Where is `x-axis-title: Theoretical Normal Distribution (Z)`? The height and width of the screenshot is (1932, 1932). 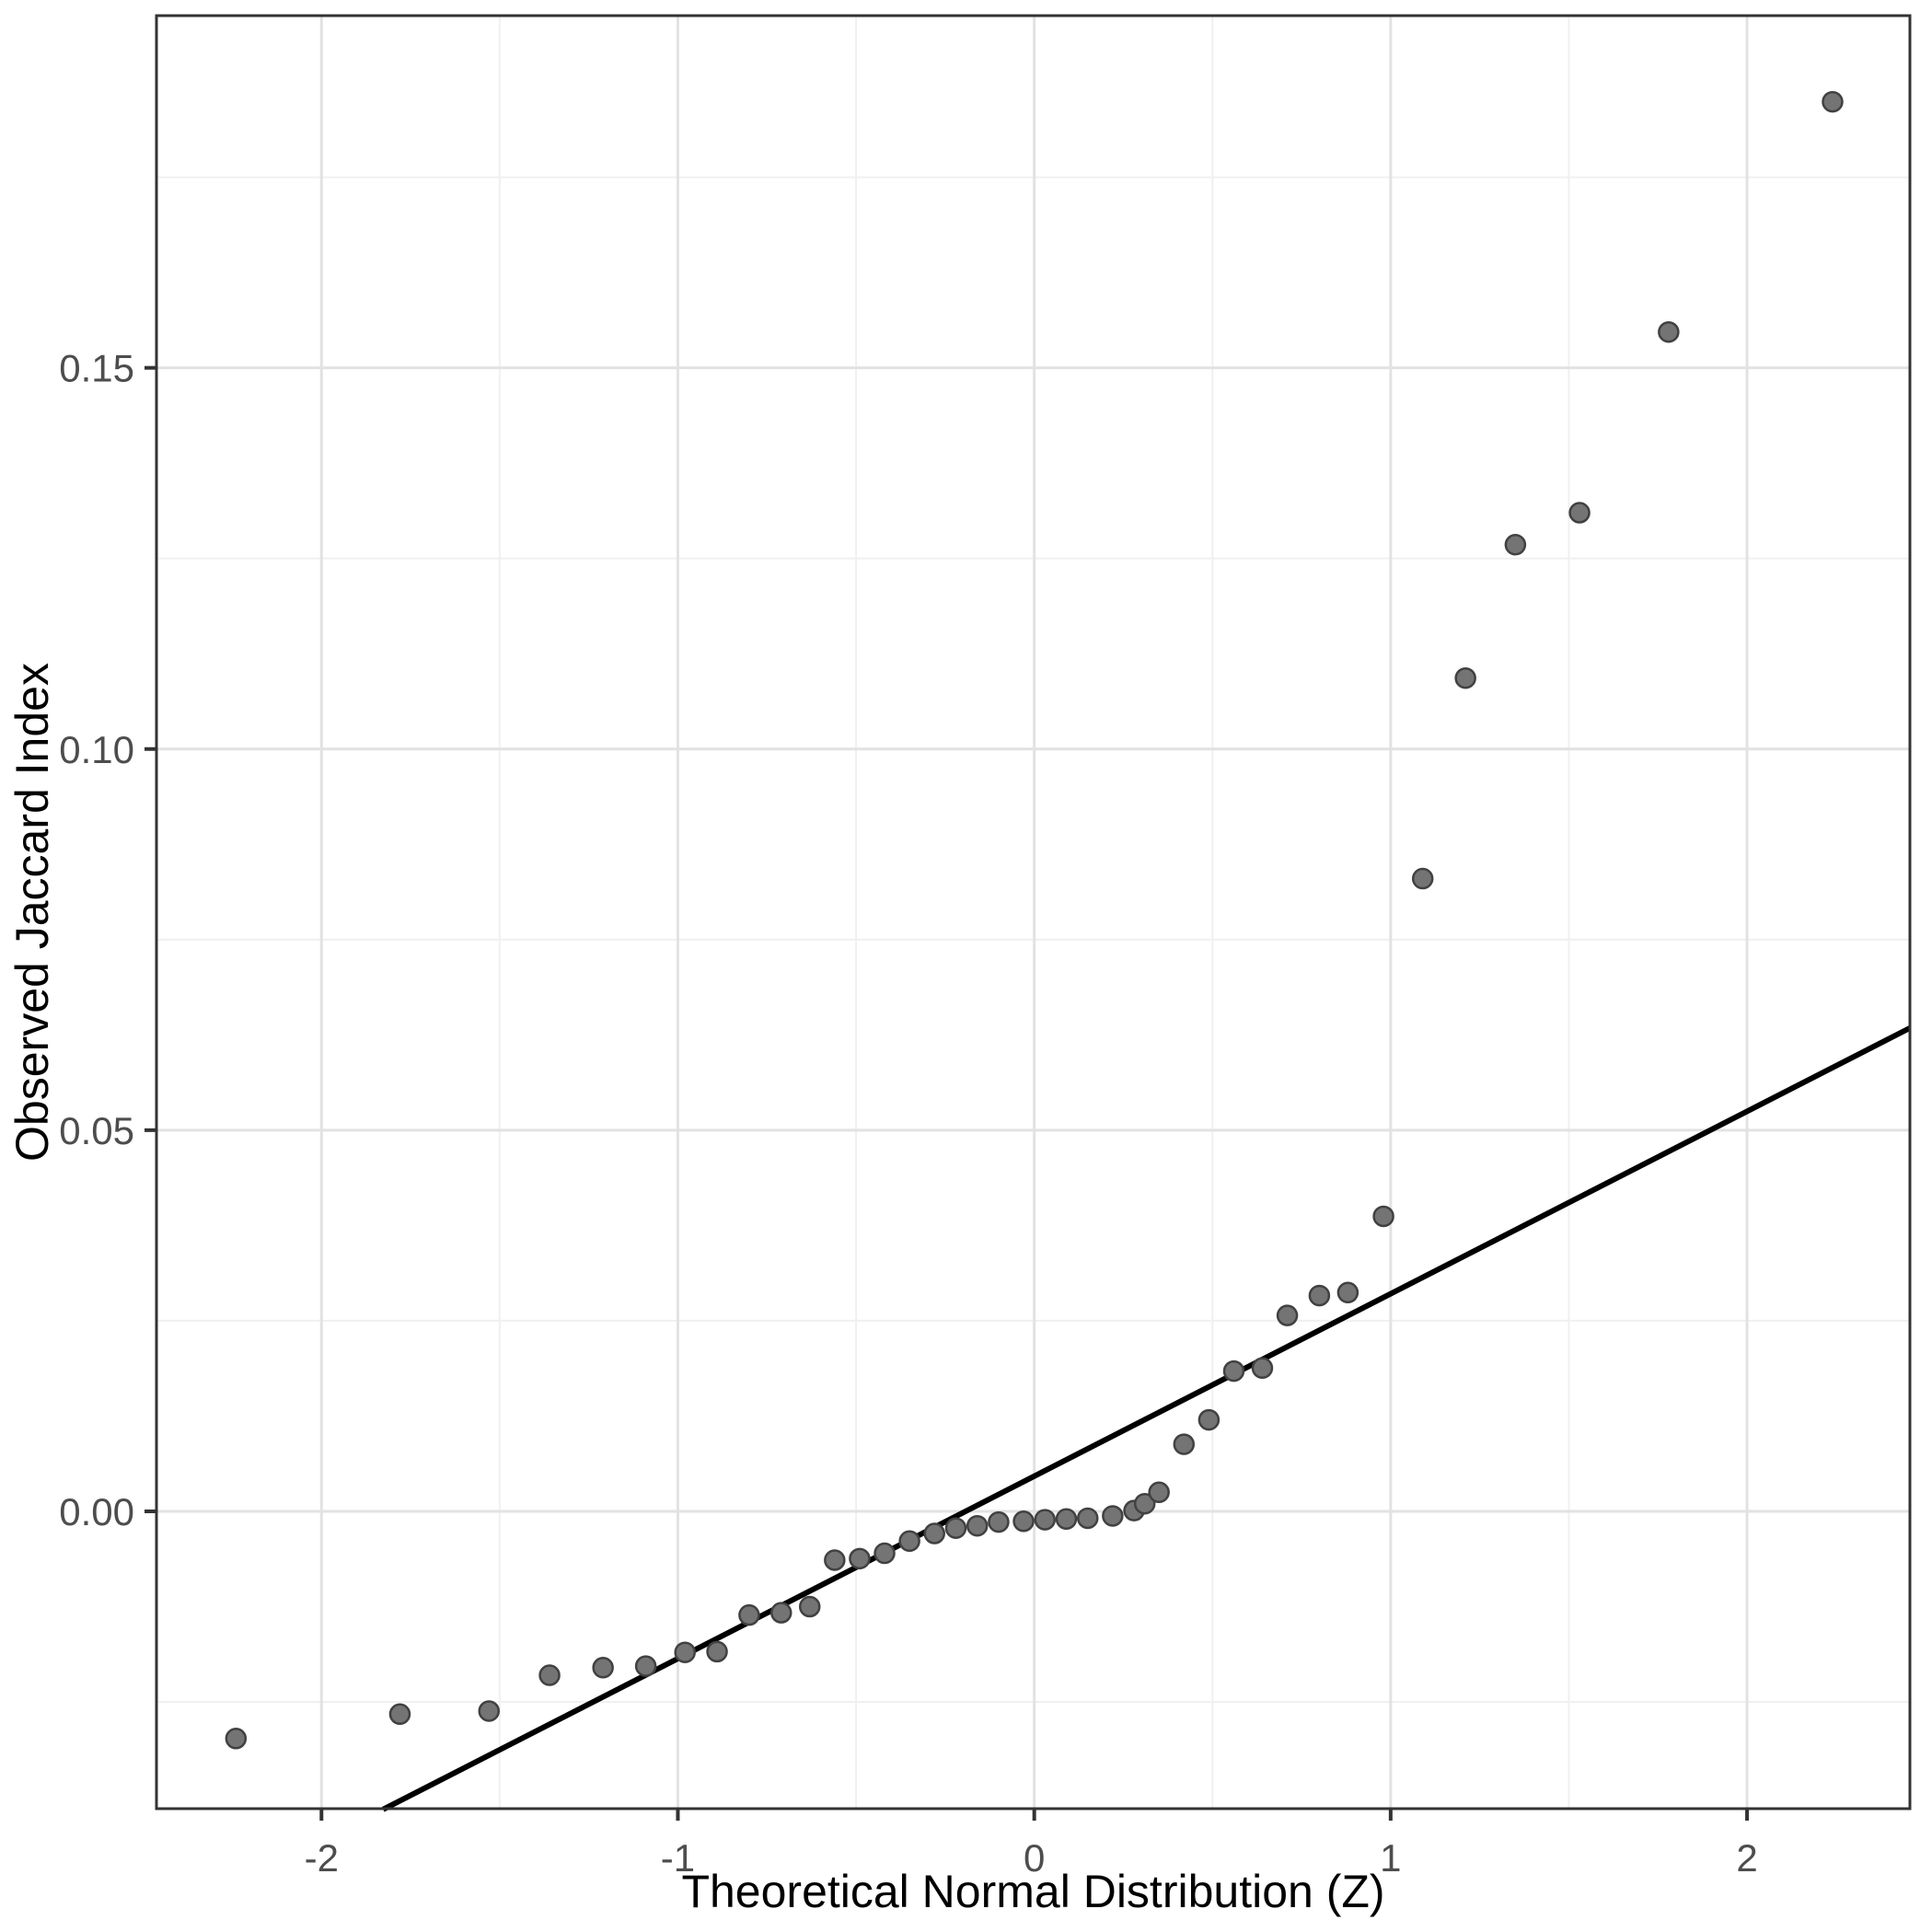 x-axis-title: Theoretical Normal Distribution (Z) is located at coordinates (1033, 1892).